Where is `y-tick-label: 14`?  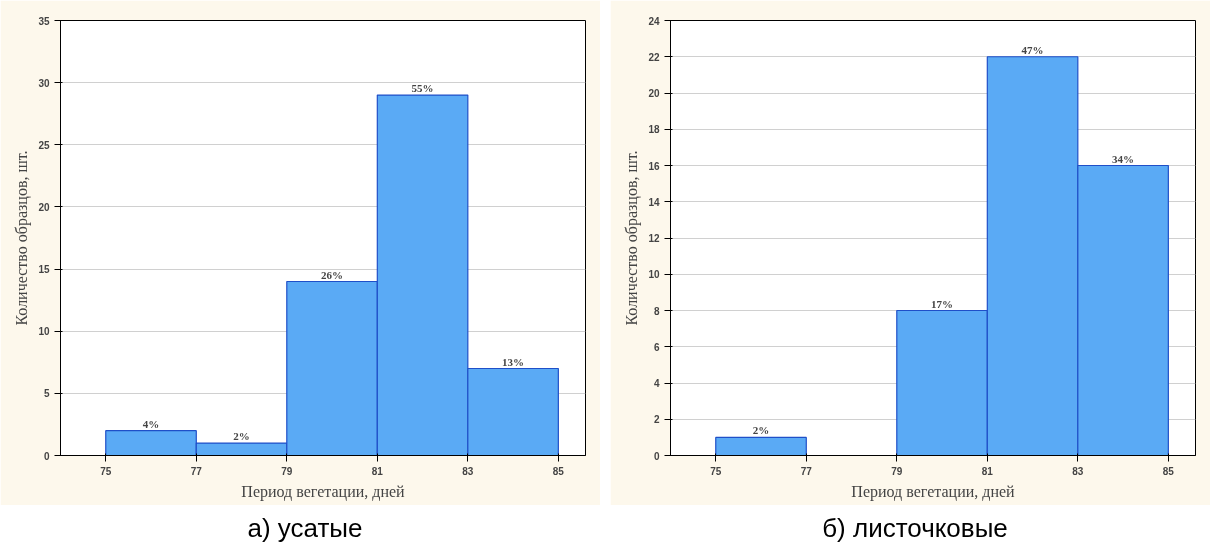 y-tick-label: 14 is located at coordinates (654, 202).